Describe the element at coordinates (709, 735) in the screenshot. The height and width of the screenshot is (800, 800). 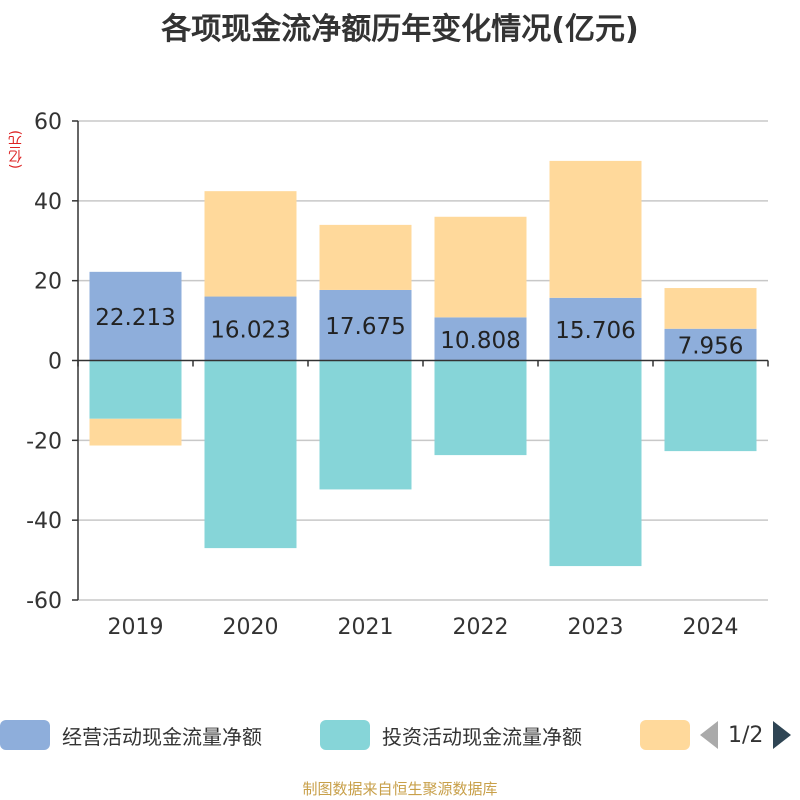
I see `legend-prev-page-icon` at that location.